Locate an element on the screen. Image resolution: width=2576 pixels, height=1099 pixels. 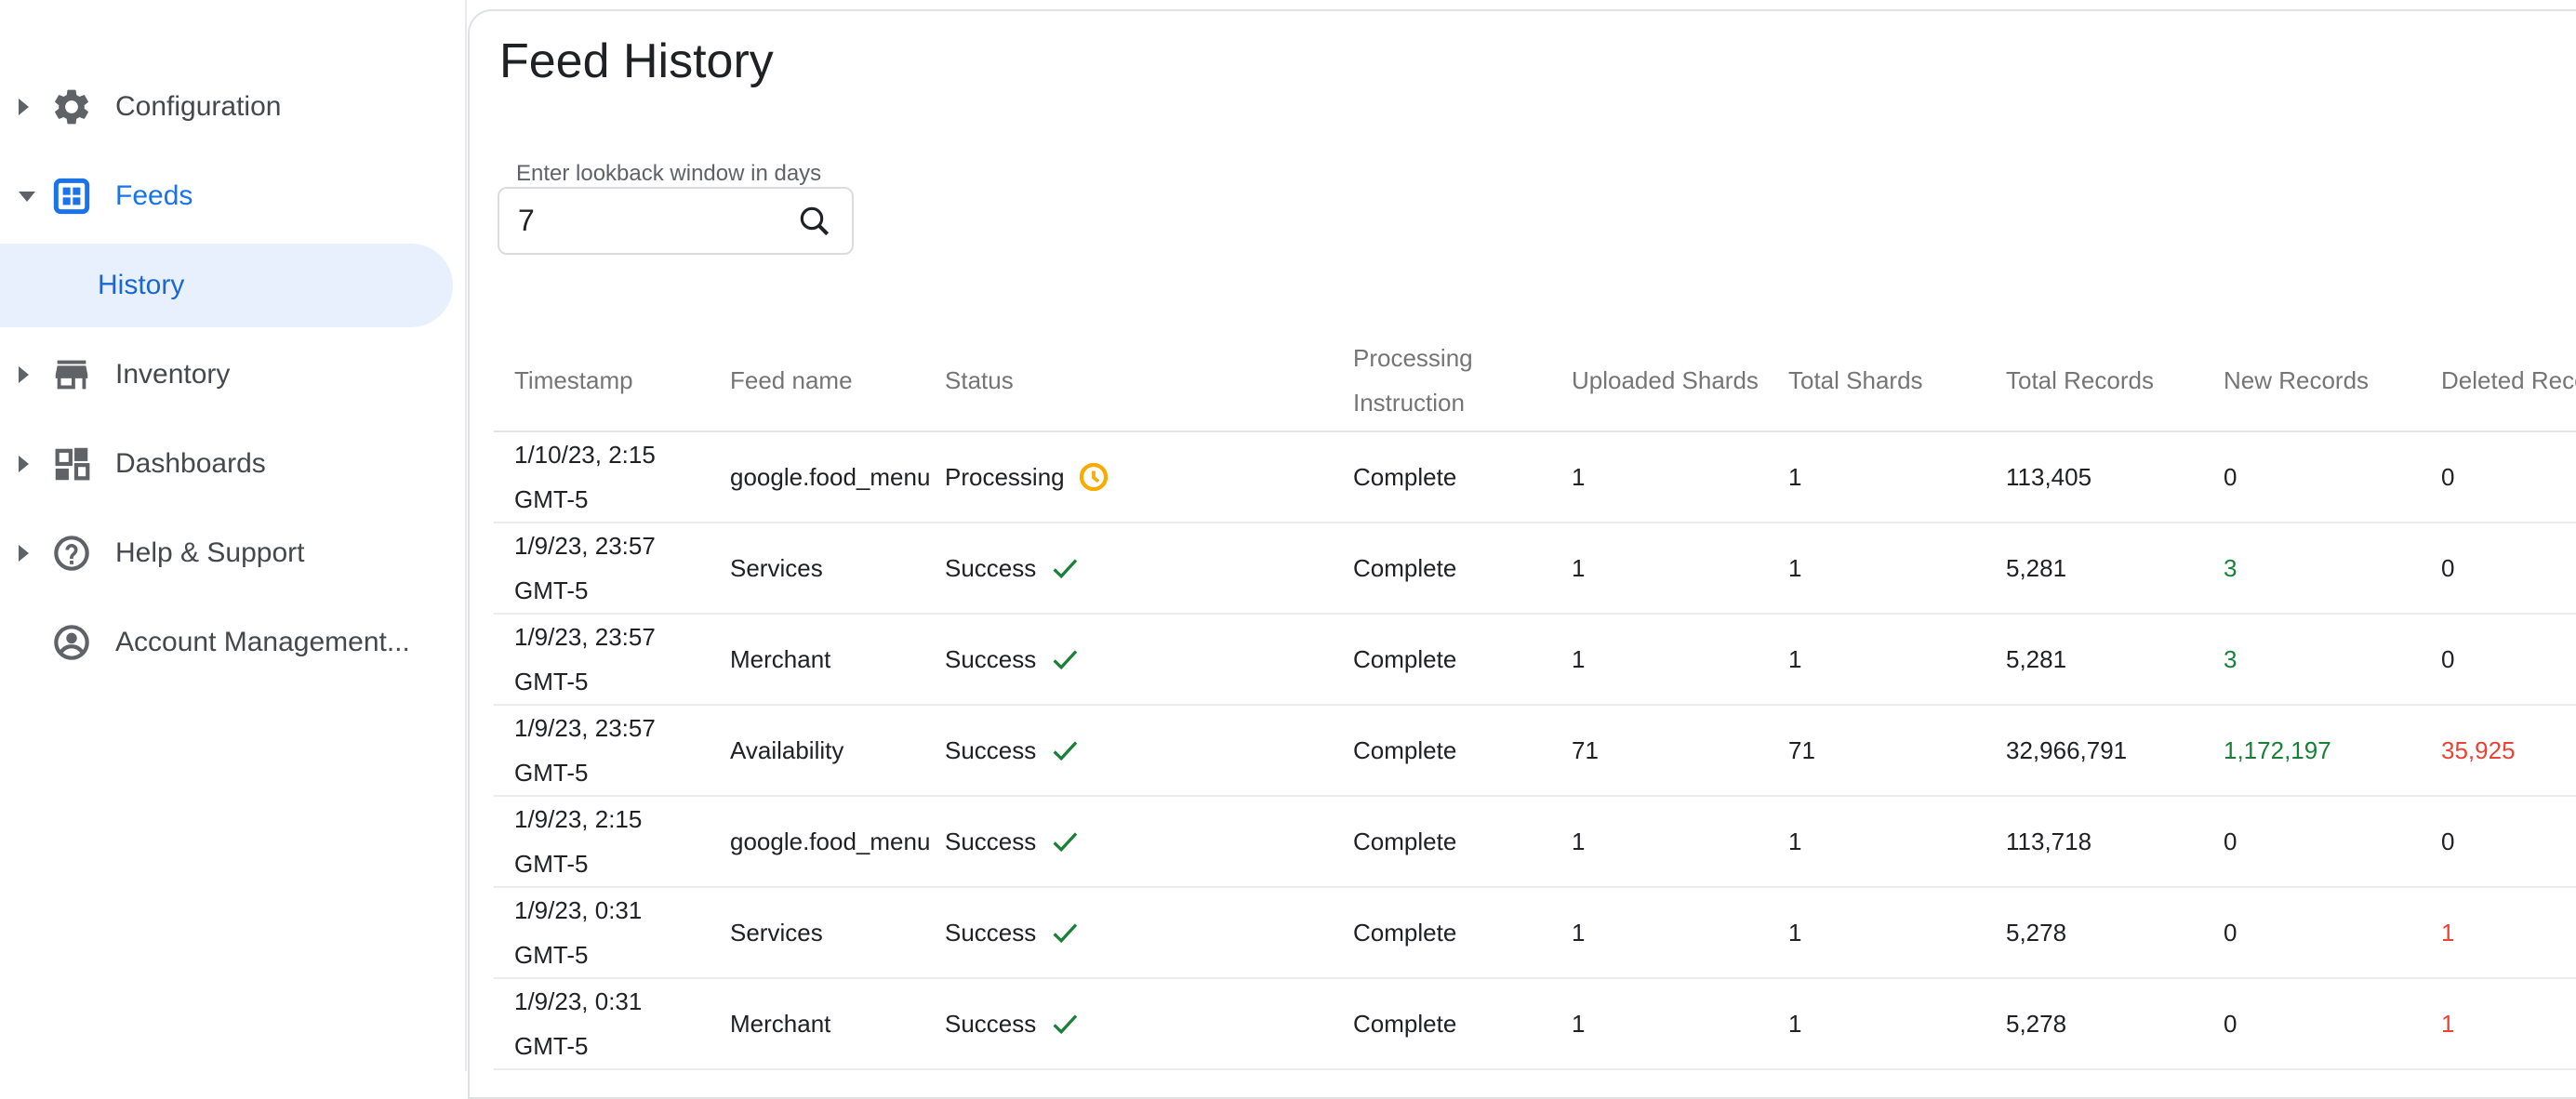
feeds-grid-icon is located at coordinates (71, 196).